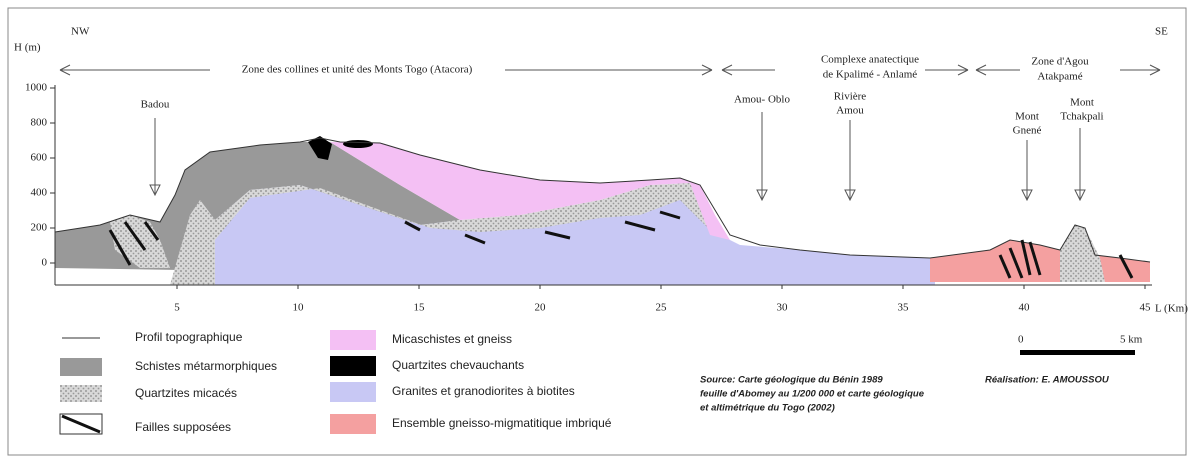 Image resolution: width=1194 pixels, height=462 pixels. I want to click on corner-left: NW, so click(80, 32).